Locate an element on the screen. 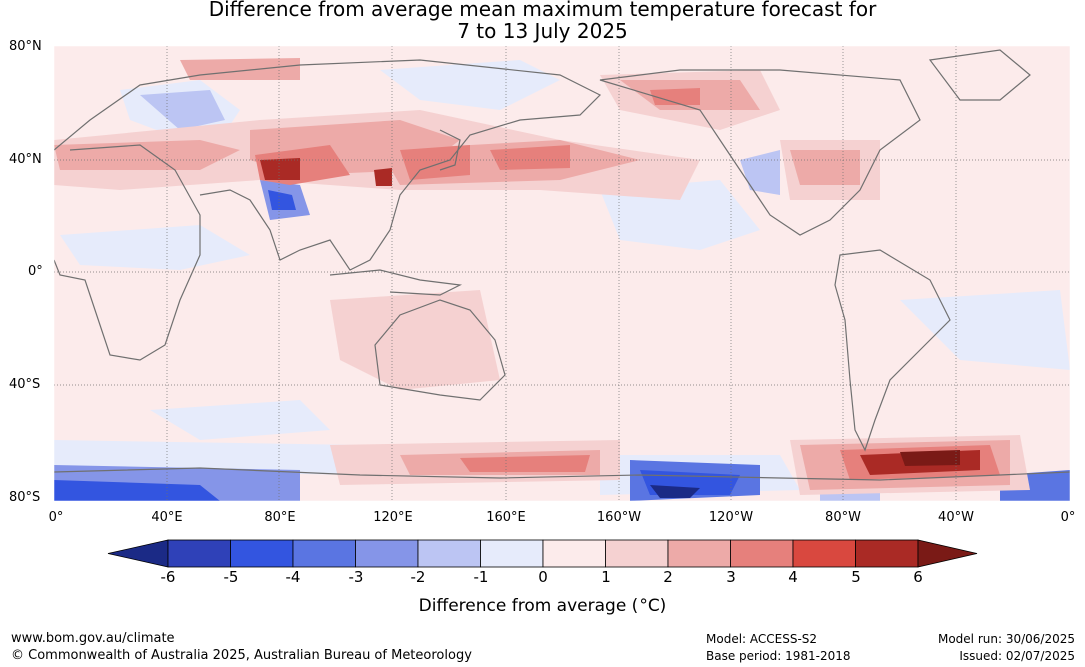 This screenshot has height=667, width=1085. colorbar-title: Difference from average ( °C) is located at coordinates (542, 606).